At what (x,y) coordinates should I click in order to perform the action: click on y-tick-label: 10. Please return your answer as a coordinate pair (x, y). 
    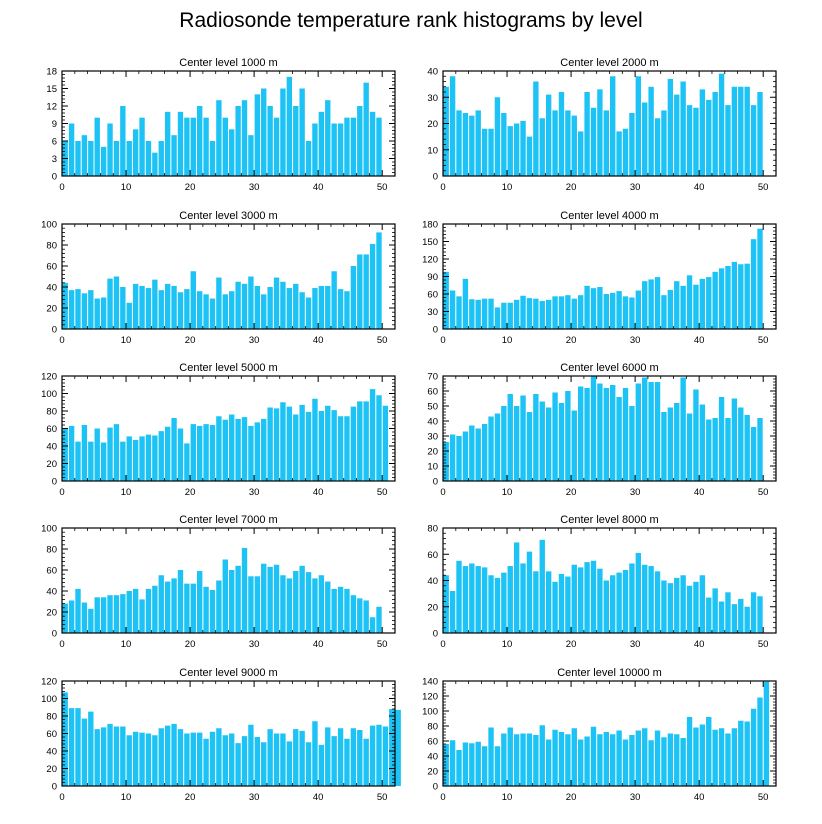
    Looking at the image, I should click on (432, 150).